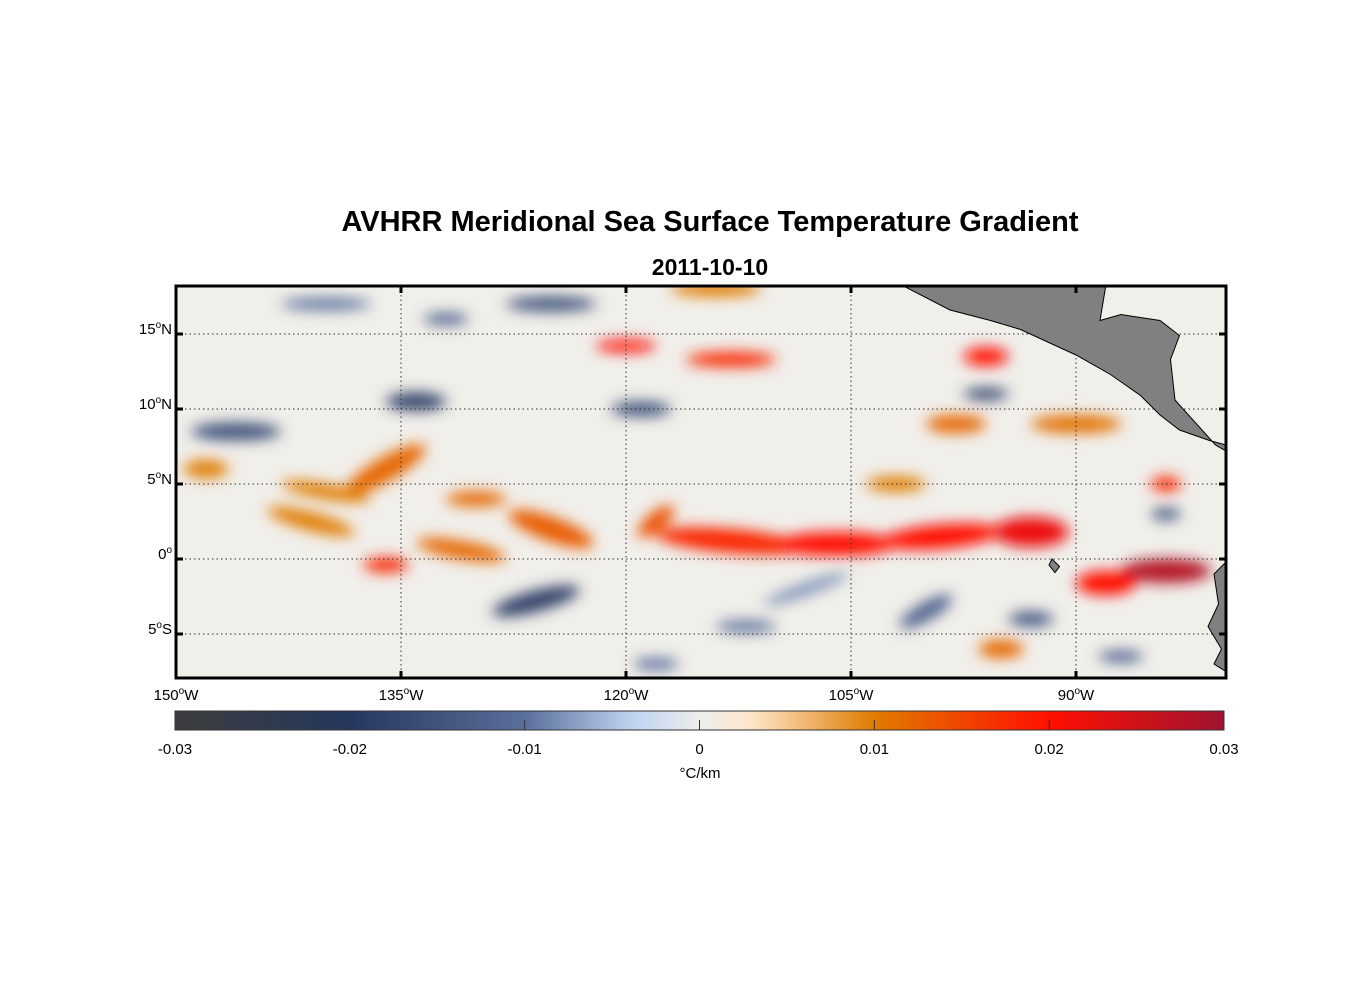 This screenshot has width=1356, height=1000. I want to click on lon-tick-label: 135oW, so click(401, 695).